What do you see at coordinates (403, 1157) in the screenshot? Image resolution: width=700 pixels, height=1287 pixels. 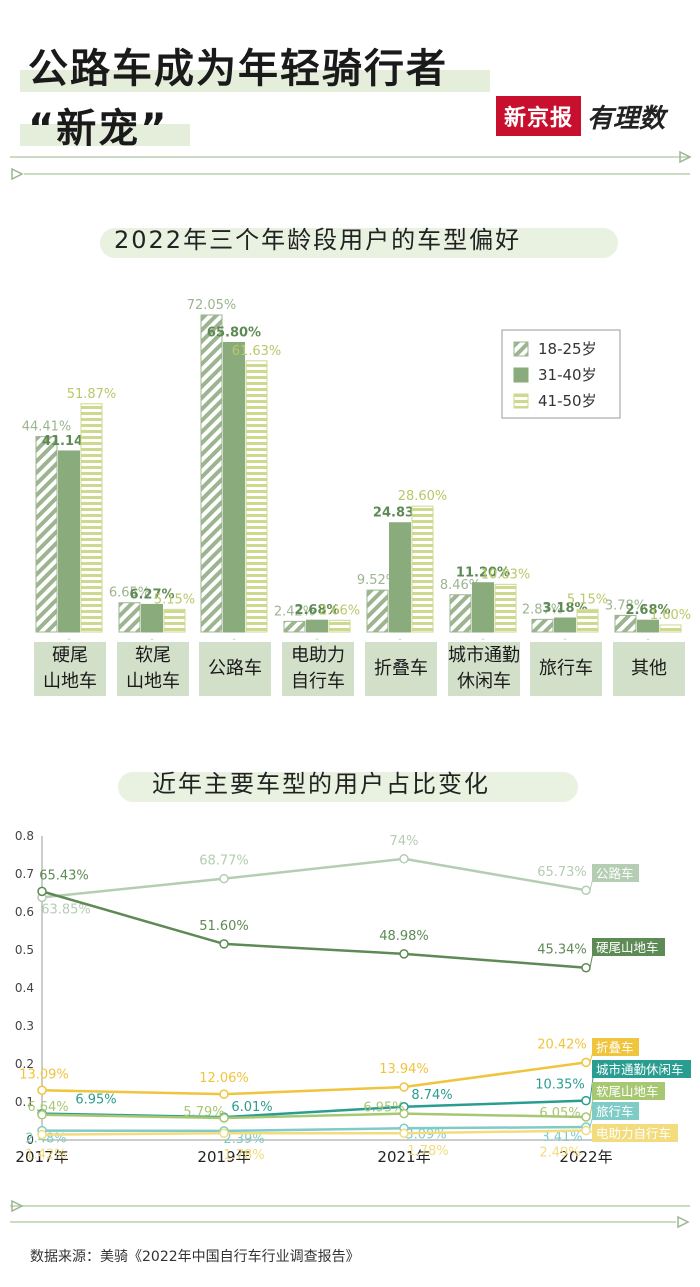 I see `x-tick-label: 2021年` at bounding box center [403, 1157].